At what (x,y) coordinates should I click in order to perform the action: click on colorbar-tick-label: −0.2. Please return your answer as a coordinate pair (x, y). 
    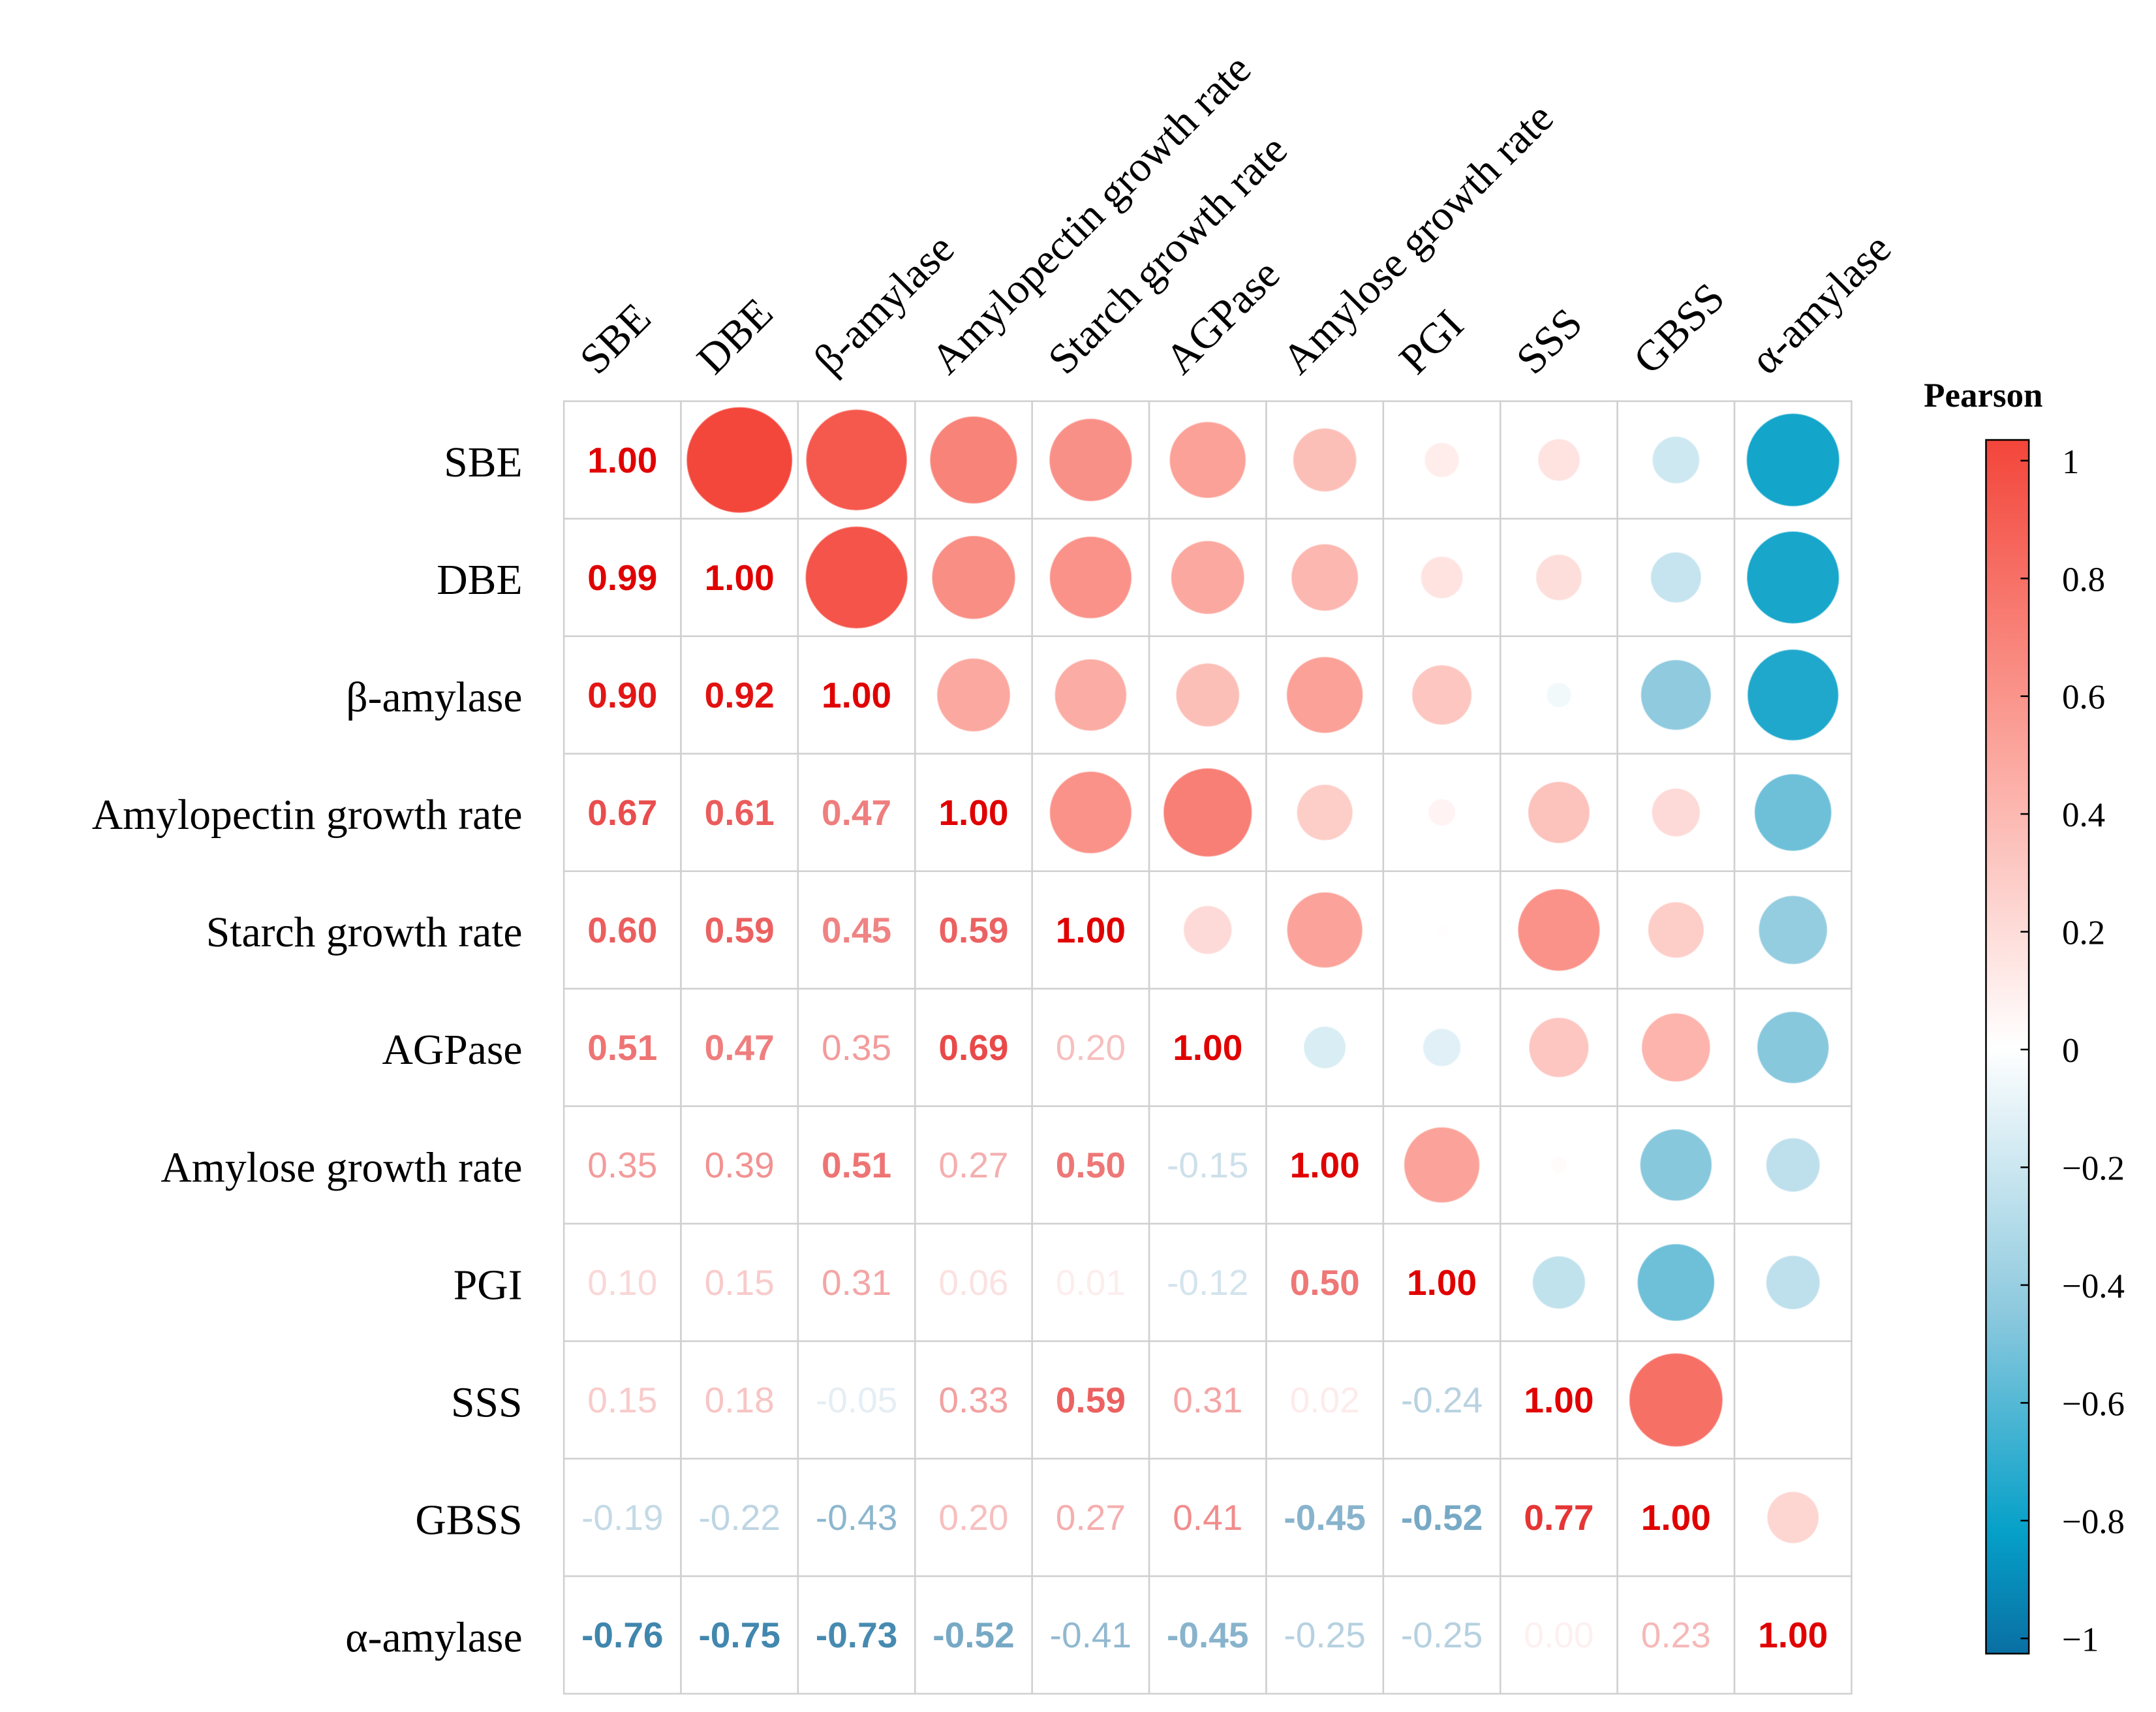
    Looking at the image, I should click on (2093, 1169).